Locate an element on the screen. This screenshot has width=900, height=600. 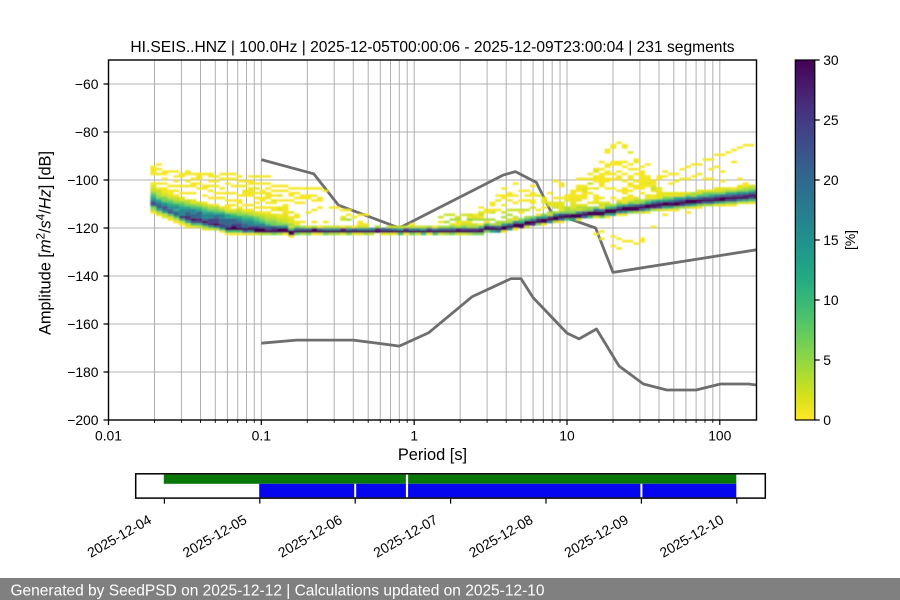
svg-text: 20 is located at coordinates (831, 180).